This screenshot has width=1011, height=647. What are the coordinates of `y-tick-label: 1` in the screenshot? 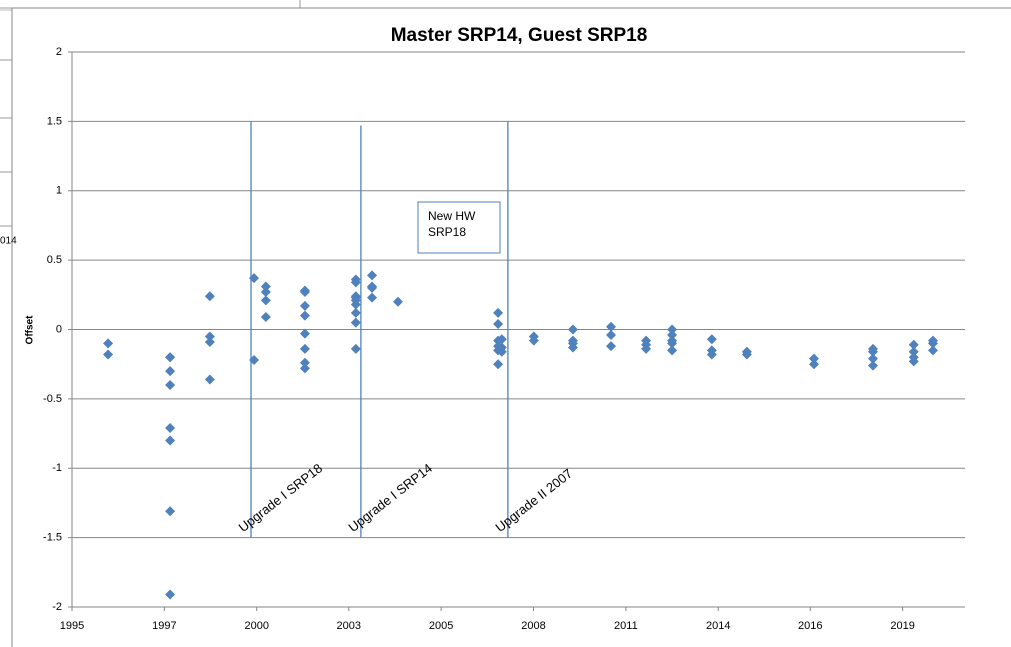 It's located at (59, 191).